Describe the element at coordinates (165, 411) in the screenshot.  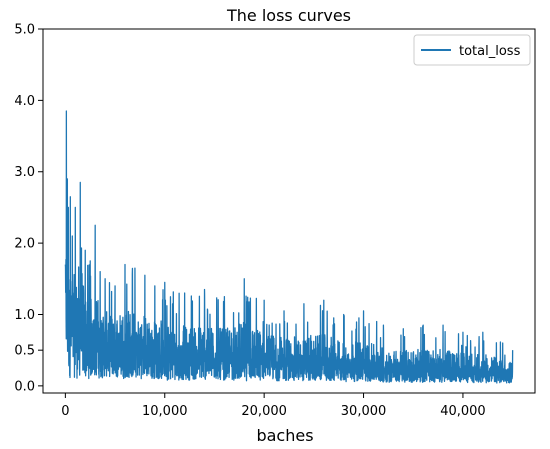
I see `x-tick-label: 10,000` at that location.